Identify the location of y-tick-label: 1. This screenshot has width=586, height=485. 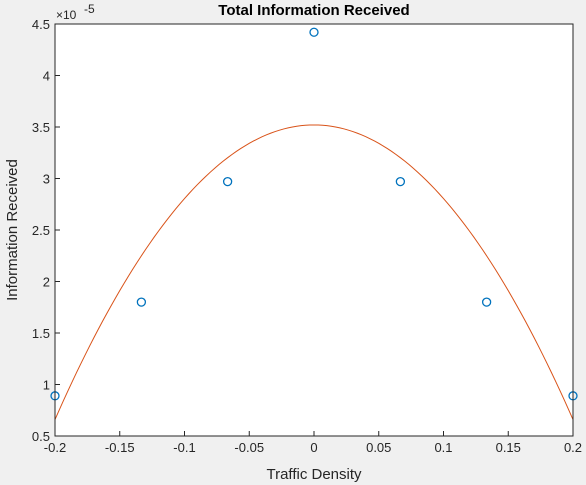
(46, 385).